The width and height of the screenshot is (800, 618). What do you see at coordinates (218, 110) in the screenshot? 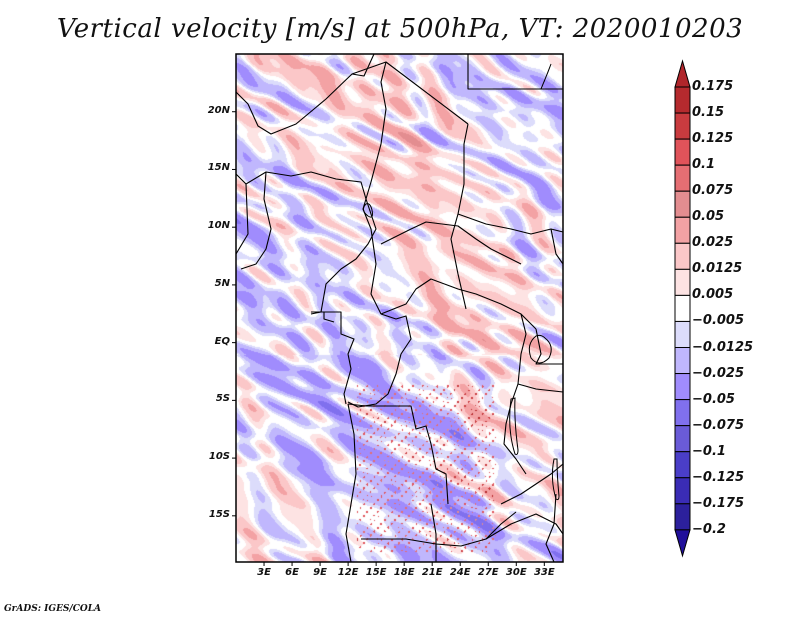
I see `y-tick-label: 20N` at bounding box center [218, 110].